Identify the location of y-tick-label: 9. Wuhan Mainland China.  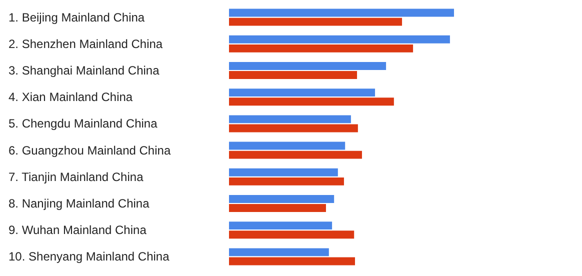
(77, 230).